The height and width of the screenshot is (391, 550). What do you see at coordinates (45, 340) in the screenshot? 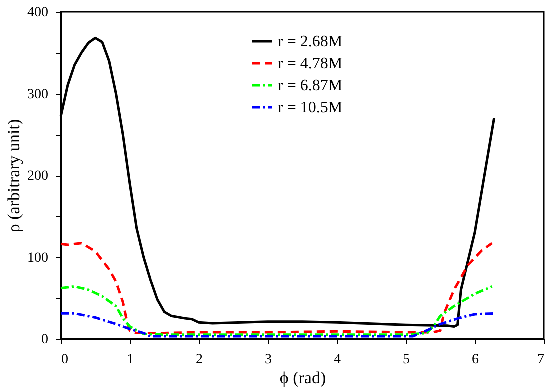
I see `y-tick-label: 0` at bounding box center [45, 340].